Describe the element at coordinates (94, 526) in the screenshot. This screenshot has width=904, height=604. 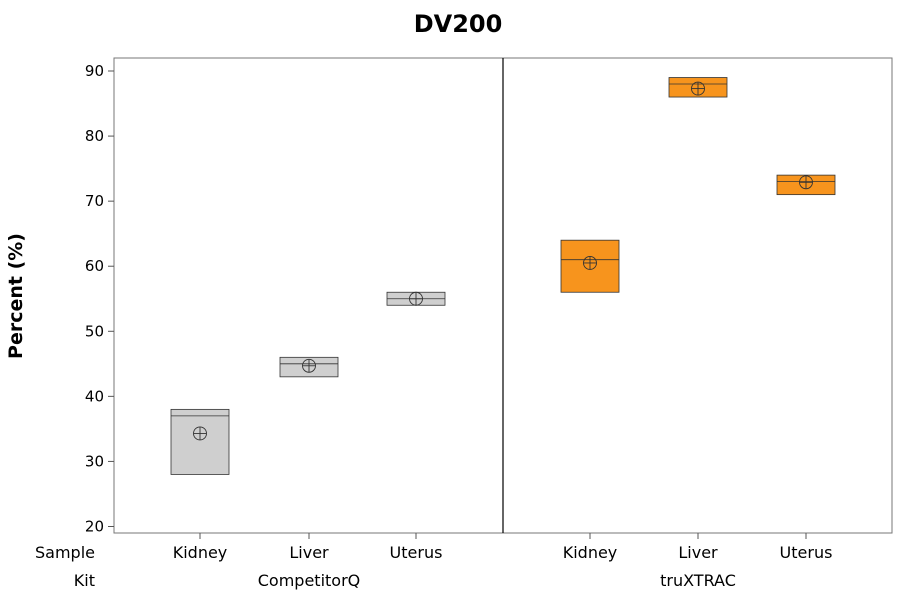
I see `y-tick-label: 20` at that location.